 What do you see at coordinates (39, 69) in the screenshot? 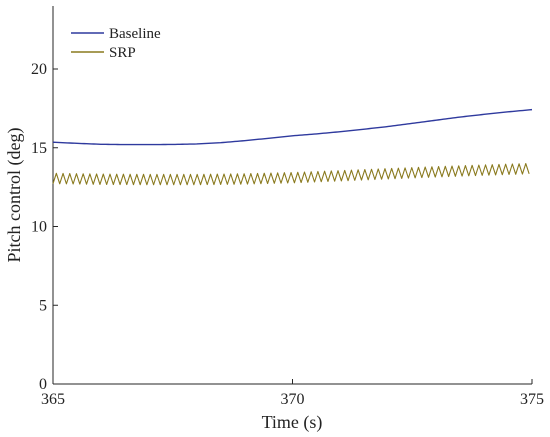
I see `y-tick-label: 20` at bounding box center [39, 69].